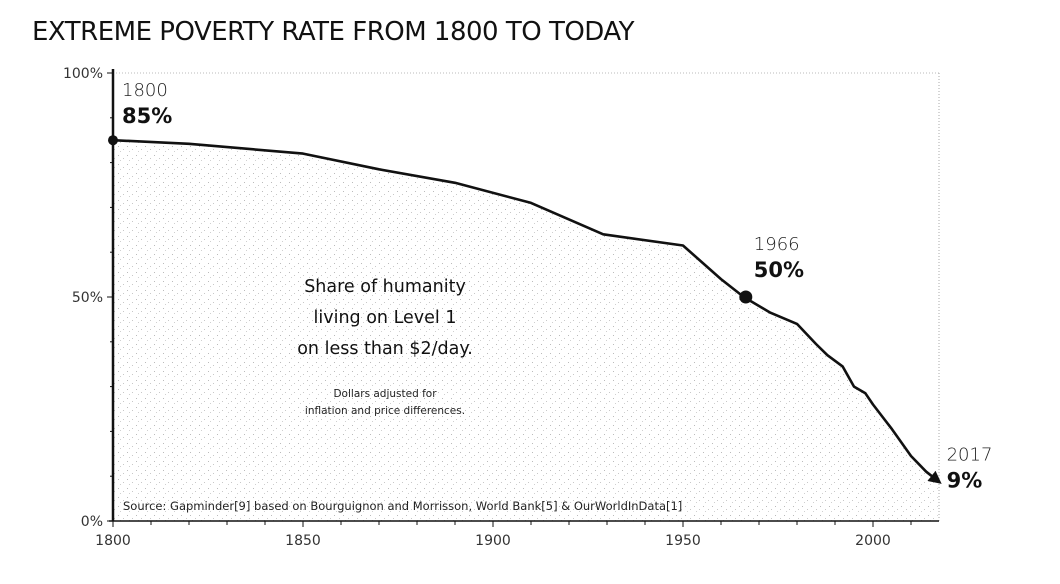 This screenshot has height=584, width=1060. What do you see at coordinates (92, 522) in the screenshot?
I see `y-tick-label: 0%` at bounding box center [92, 522].